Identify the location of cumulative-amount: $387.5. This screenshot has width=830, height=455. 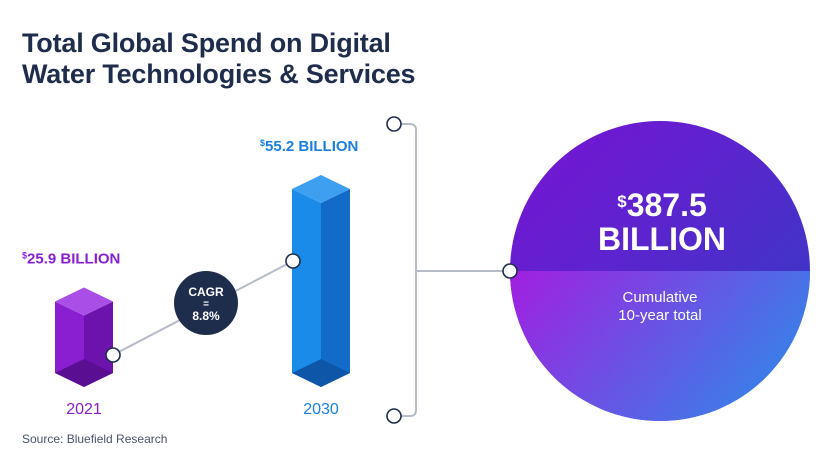
(662, 205).